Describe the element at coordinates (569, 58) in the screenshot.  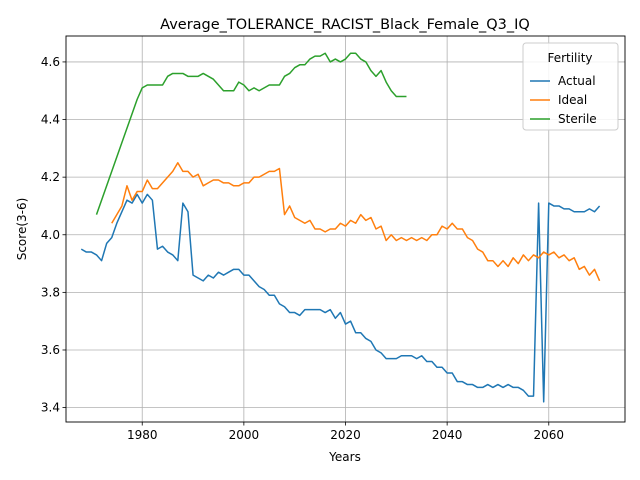
I see `legend-title: Fertility` at that location.